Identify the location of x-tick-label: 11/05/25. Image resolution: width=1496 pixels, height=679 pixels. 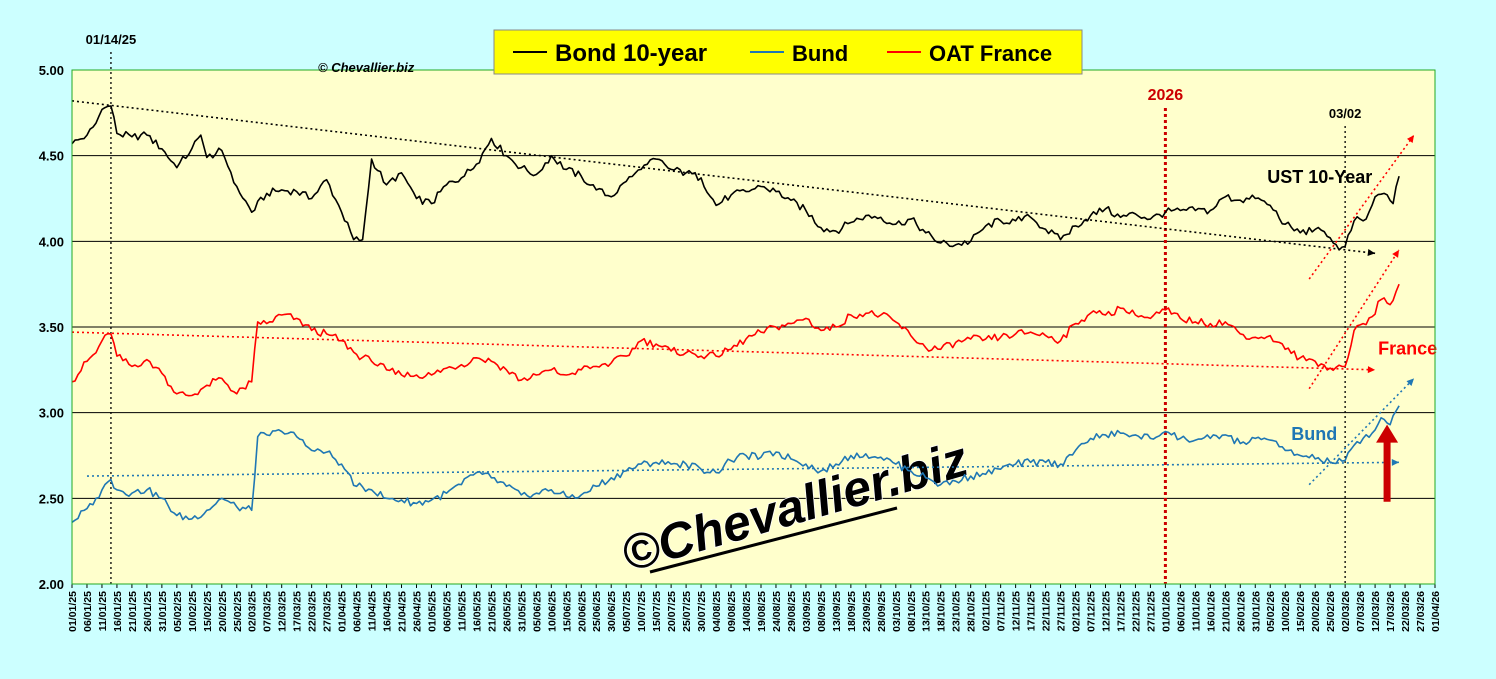
(462, 611).